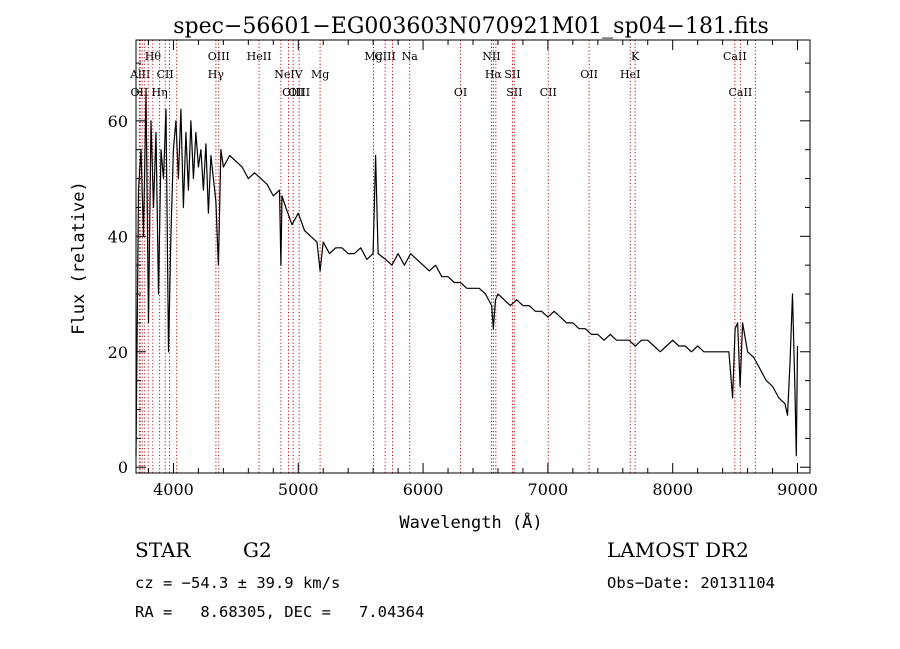  I want to click on line-marker-label: HeI, so click(630, 74).